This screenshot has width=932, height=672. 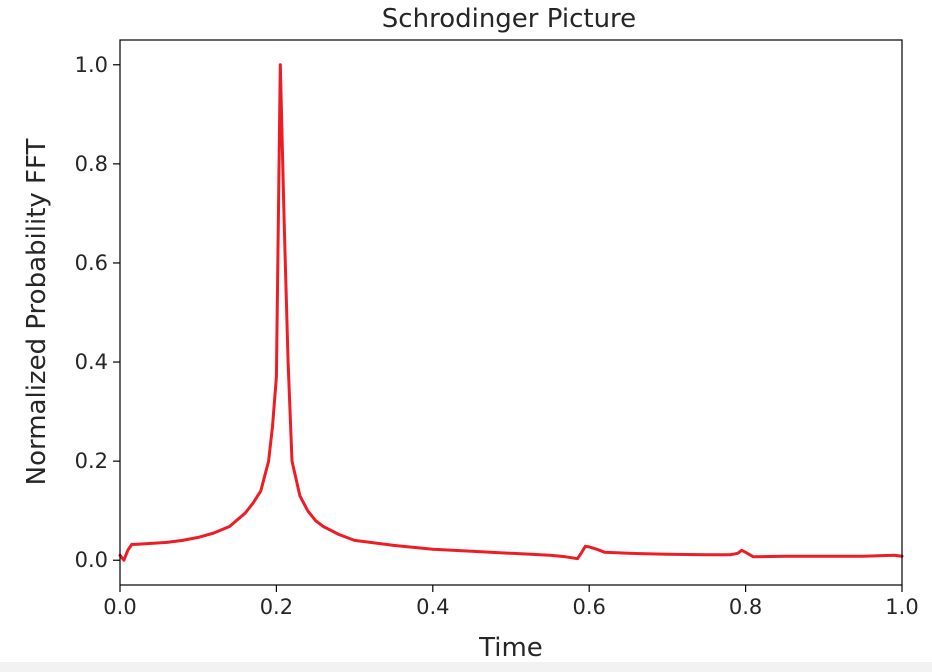 What do you see at coordinates (37, 312) in the screenshot?
I see `y-axis-label: Normalized Probability FFT` at bounding box center [37, 312].